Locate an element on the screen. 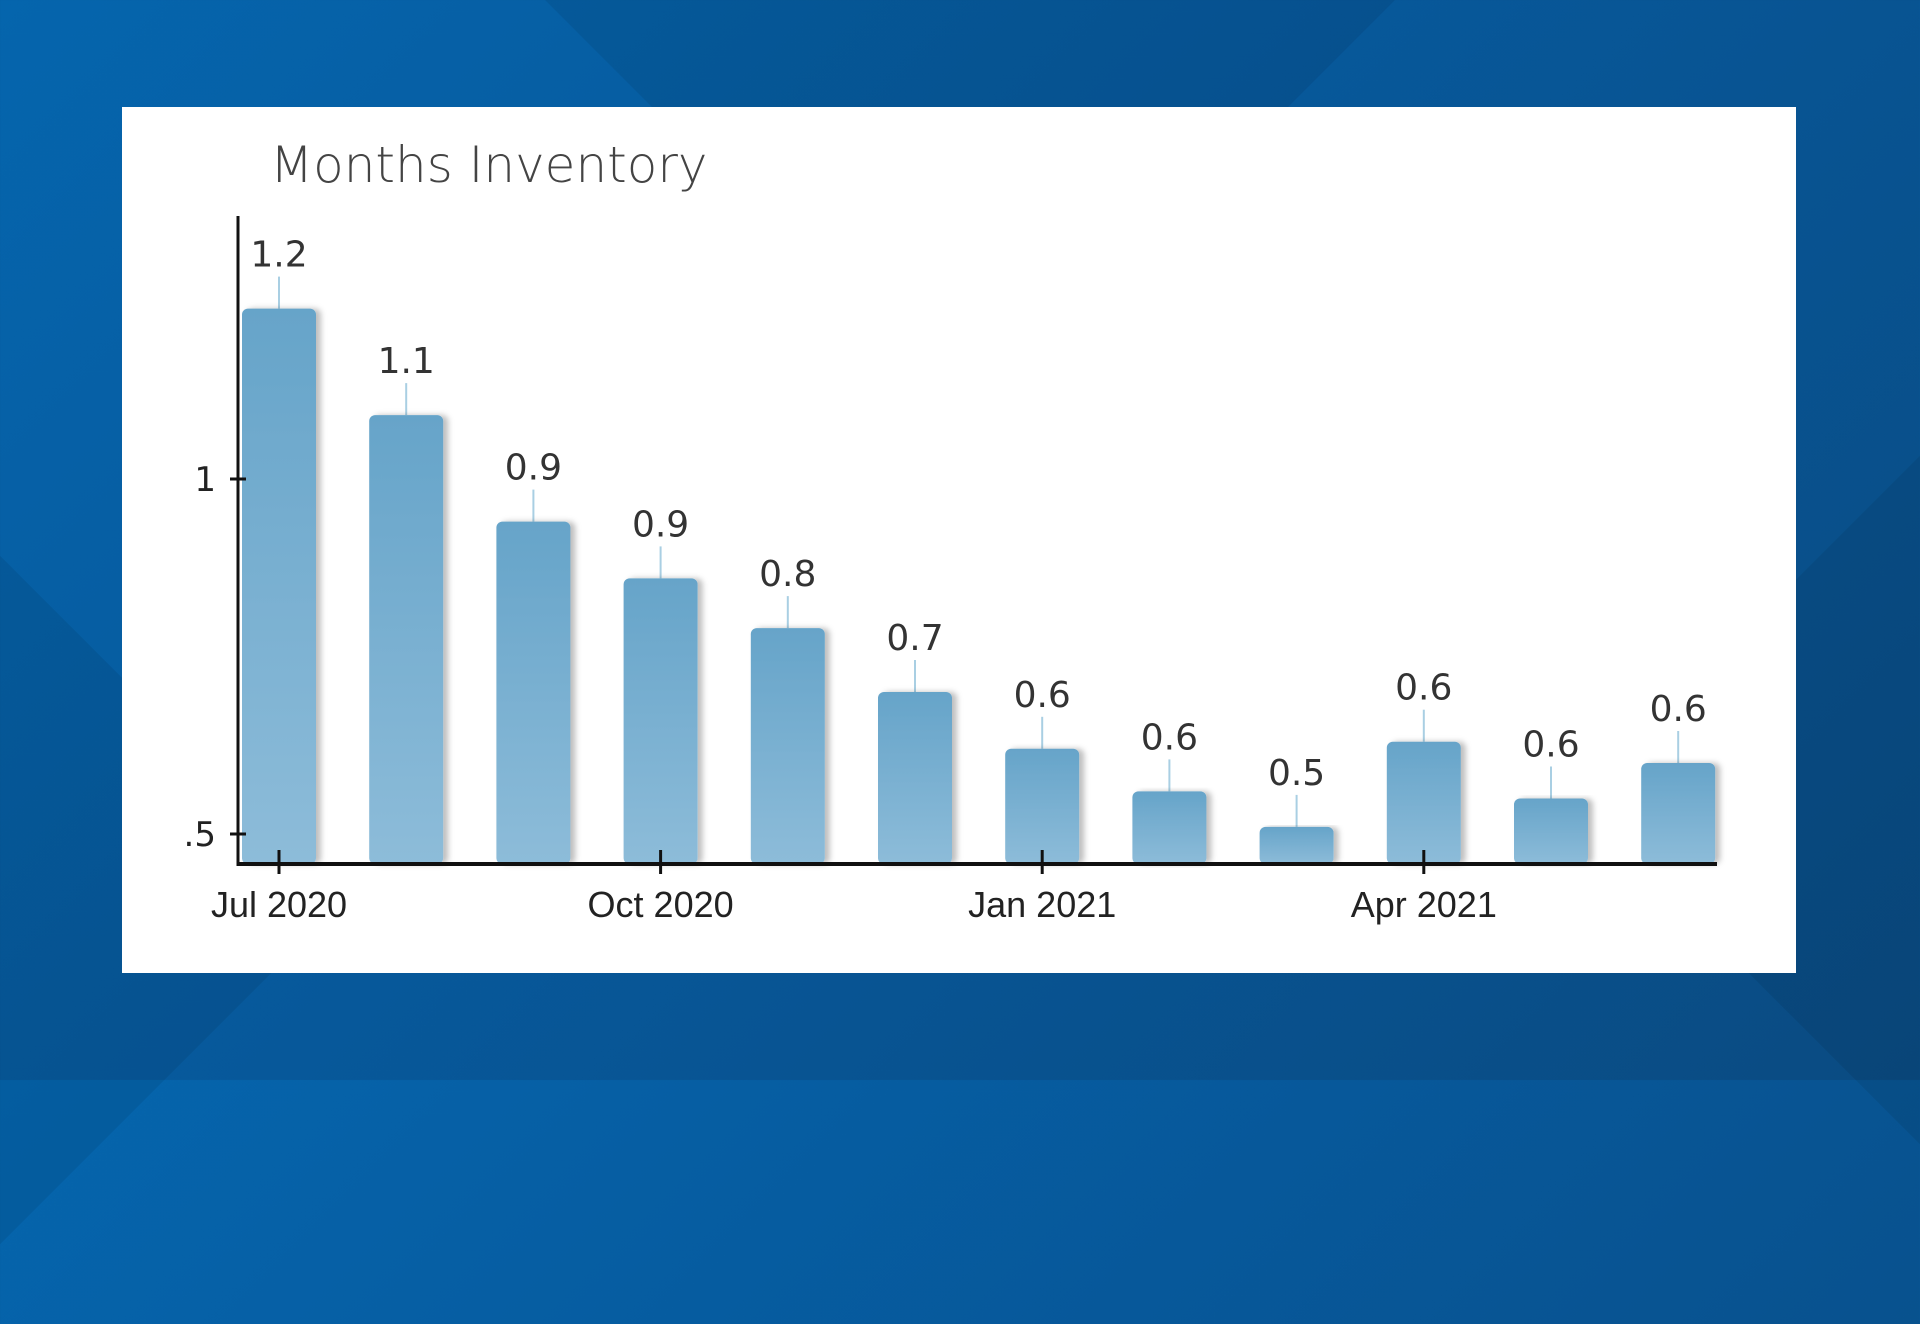 The height and width of the screenshot is (1324, 1920). bar-sep-2020 is located at coordinates (533, 692).